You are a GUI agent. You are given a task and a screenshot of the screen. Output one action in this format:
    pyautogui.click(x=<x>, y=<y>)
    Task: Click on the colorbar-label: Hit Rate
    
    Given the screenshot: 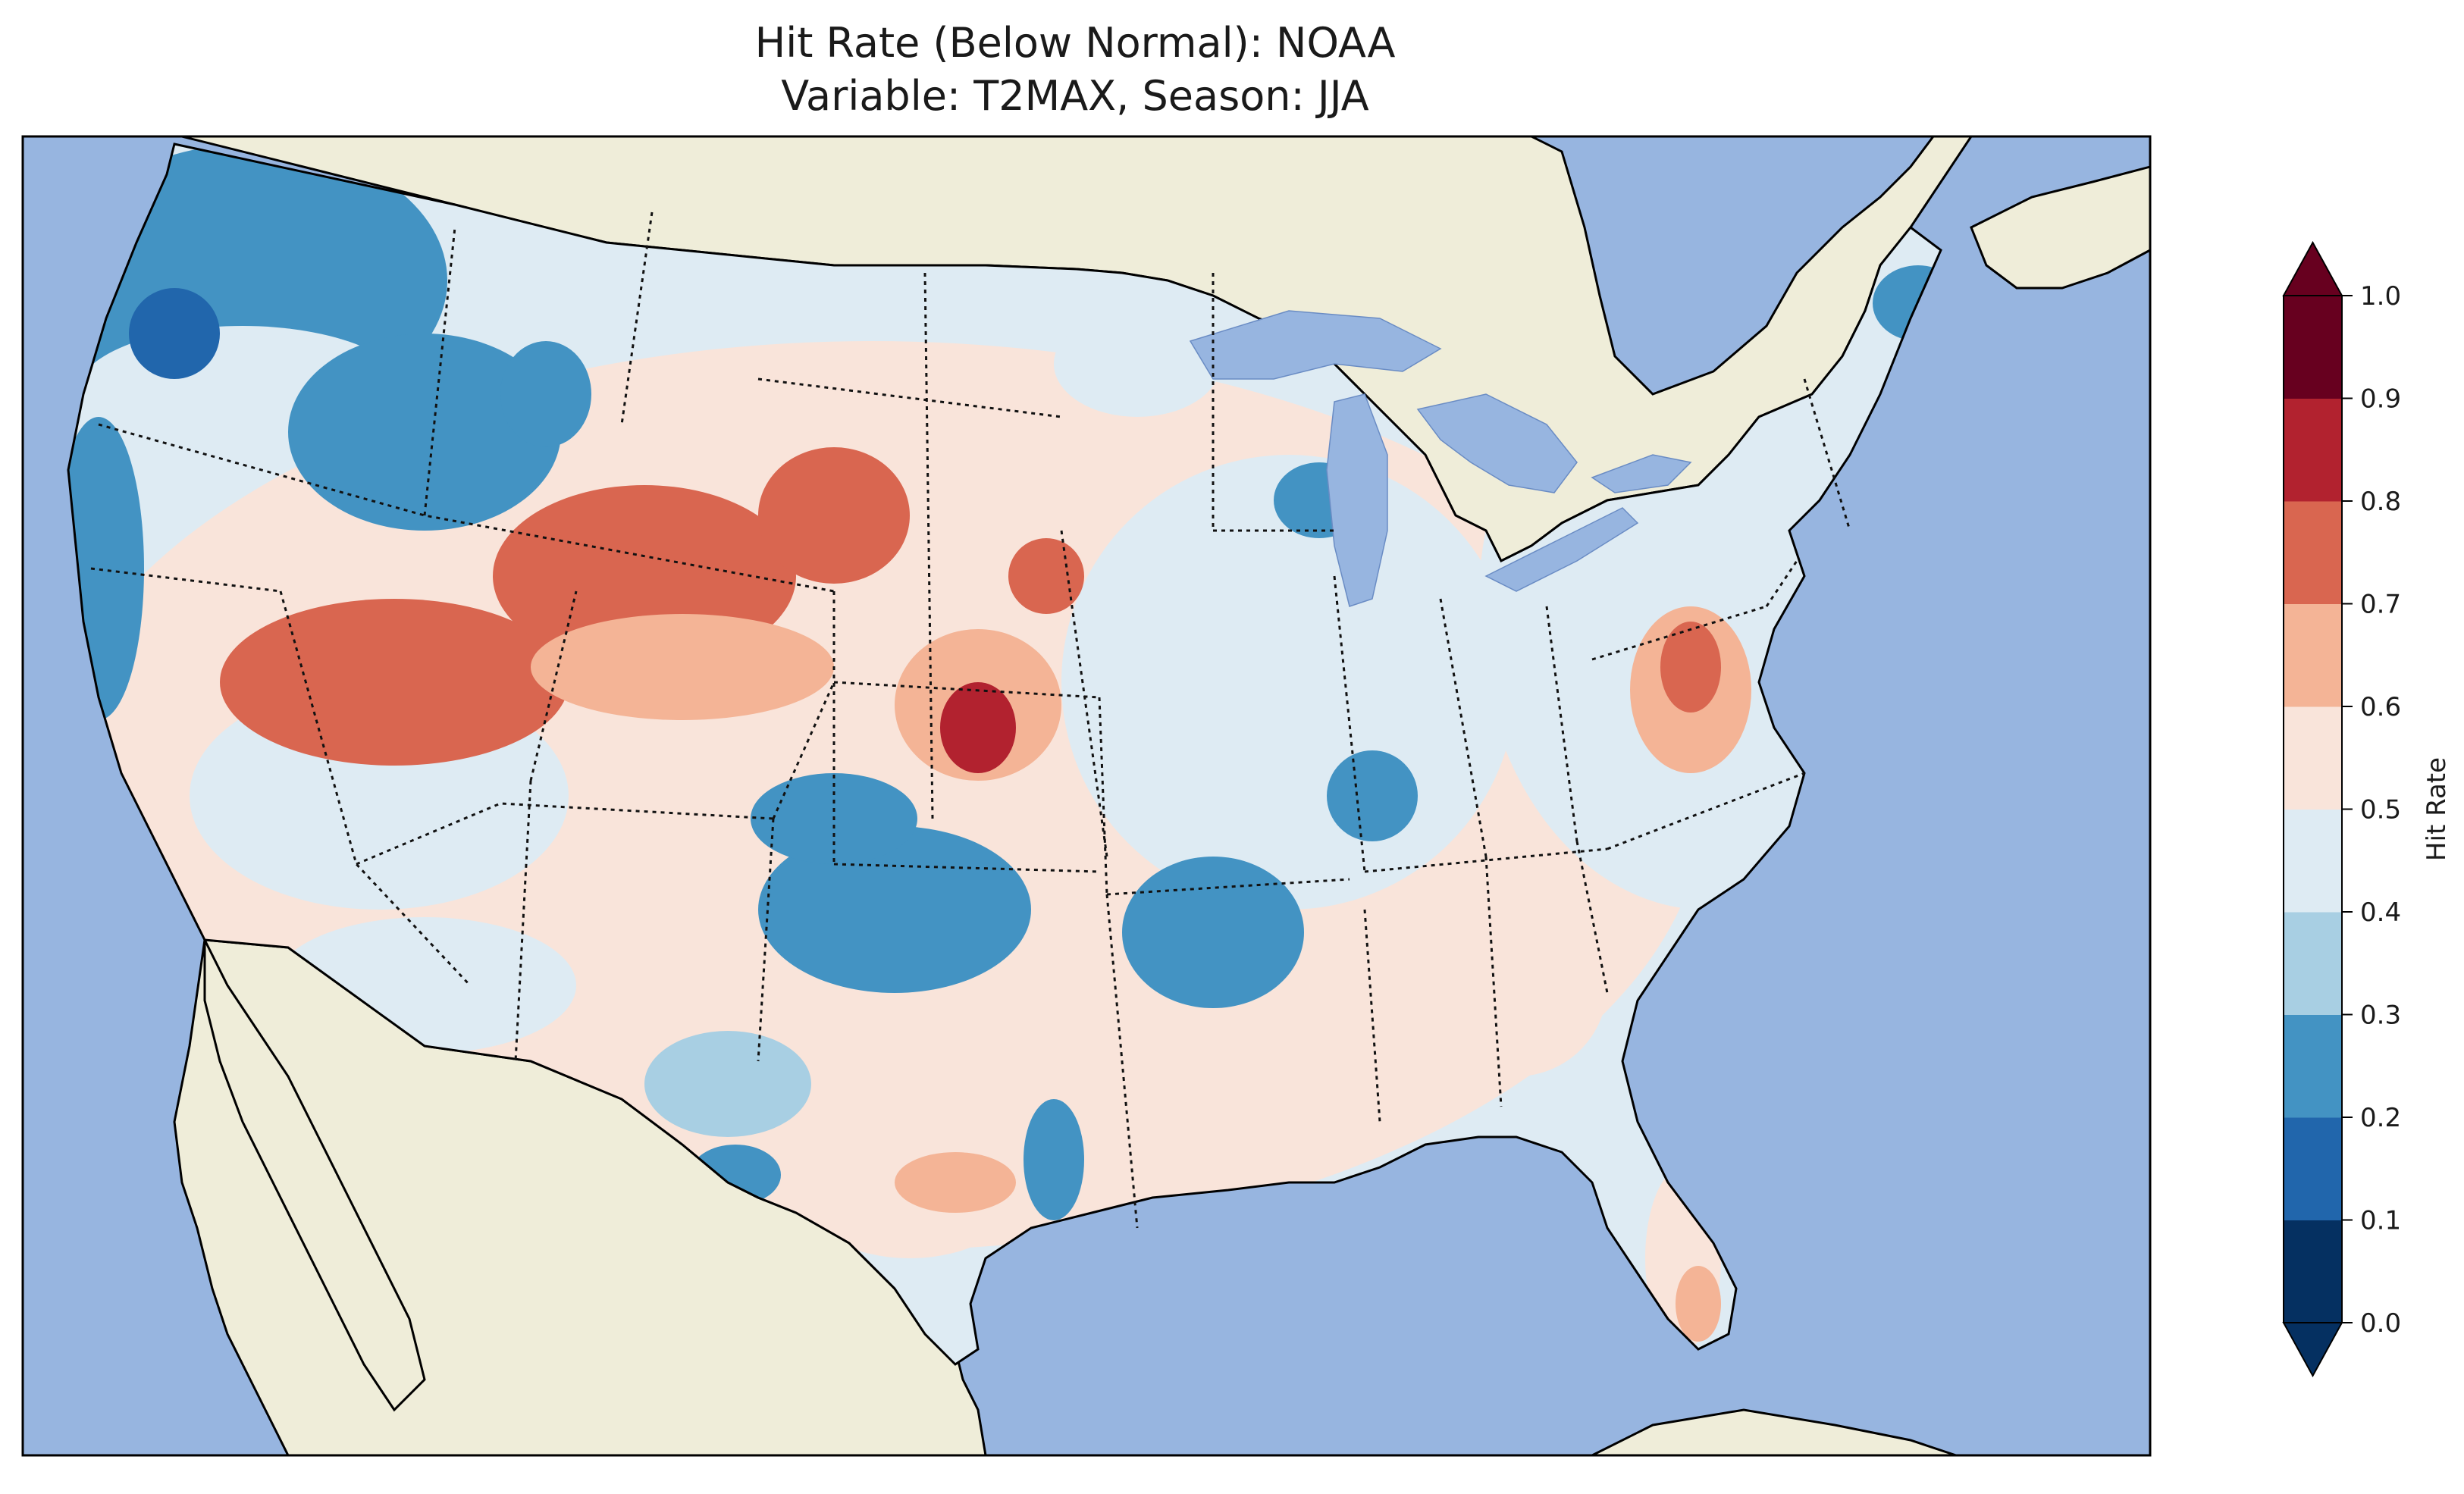 What is the action you would take?
    pyautogui.click(x=2437, y=809)
    